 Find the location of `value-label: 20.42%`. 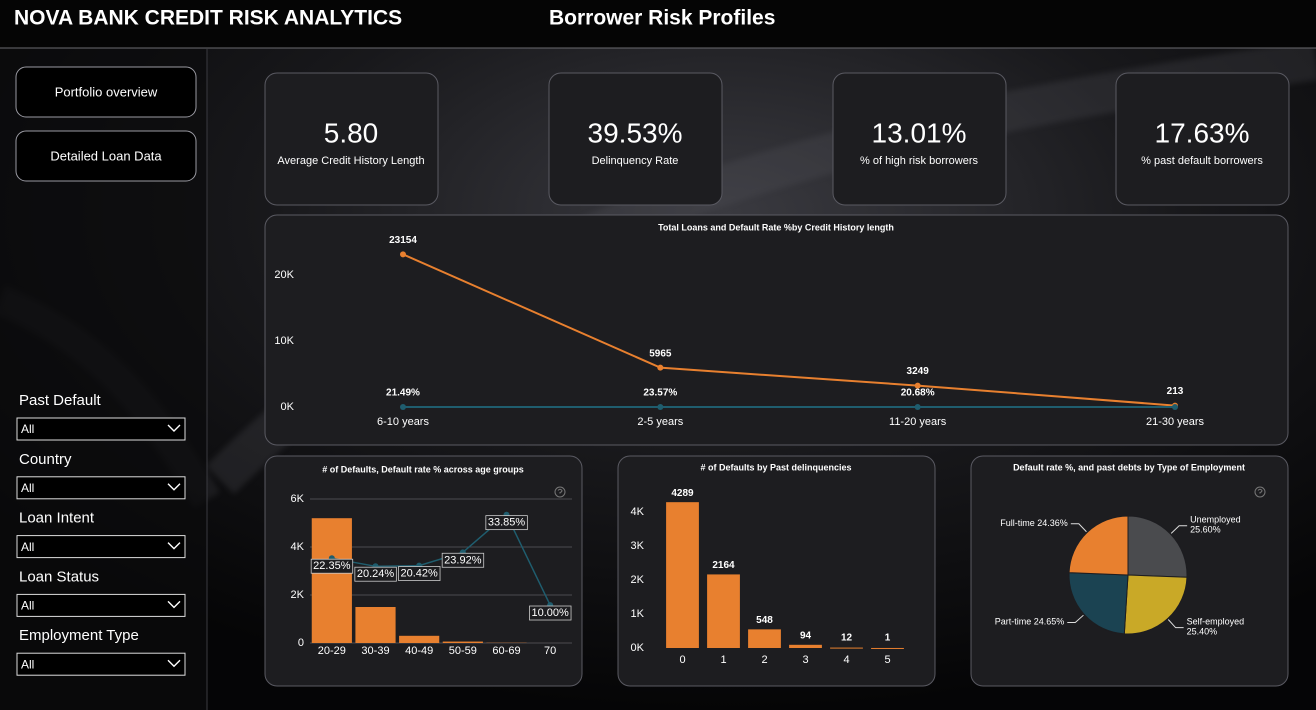

value-label: 20.42% is located at coordinates (420, 574).